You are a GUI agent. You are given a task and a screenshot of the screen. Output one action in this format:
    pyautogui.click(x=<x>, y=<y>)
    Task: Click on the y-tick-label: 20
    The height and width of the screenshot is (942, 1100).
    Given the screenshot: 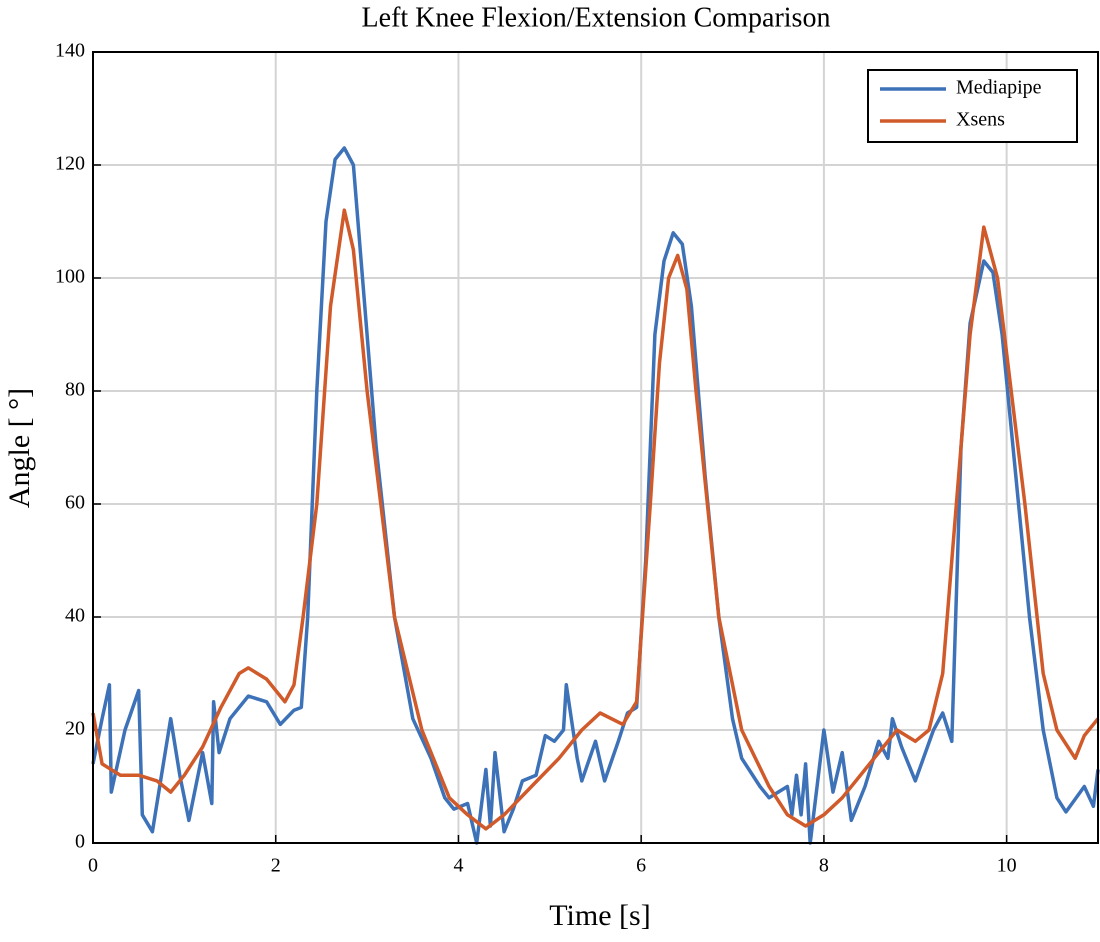 What is the action you would take?
    pyautogui.click(x=75, y=729)
    